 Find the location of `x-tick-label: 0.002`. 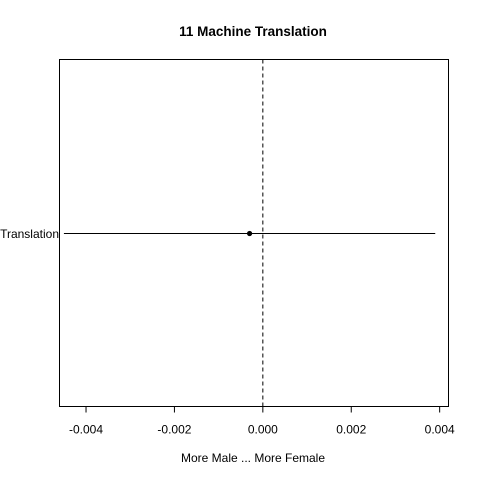

x-tick-label: 0.002 is located at coordinates (351, 430).